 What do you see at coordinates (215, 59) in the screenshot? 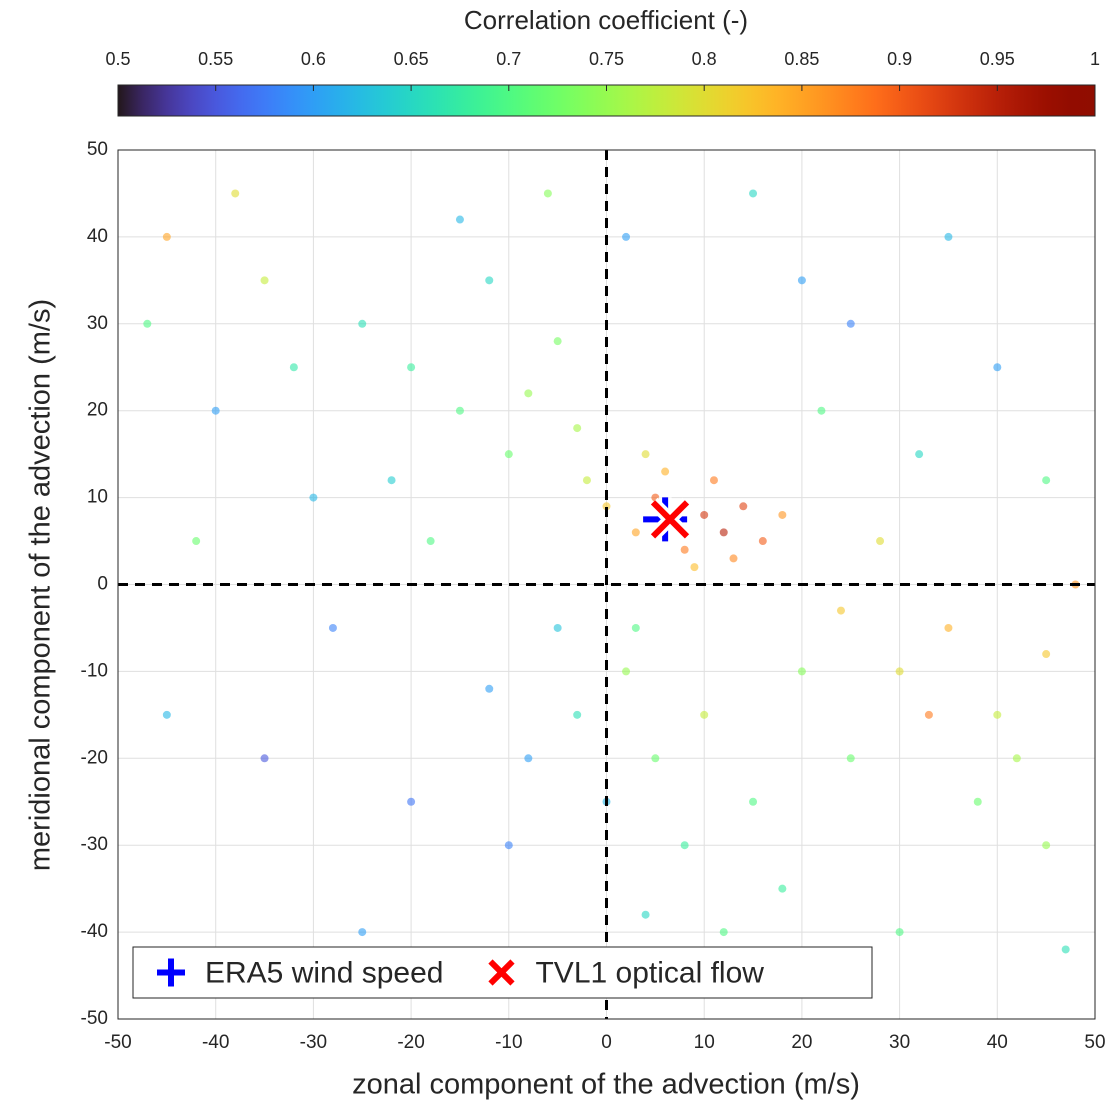
I see `colorbar-tick-label: 0.55` at bounding box center [215, 59].